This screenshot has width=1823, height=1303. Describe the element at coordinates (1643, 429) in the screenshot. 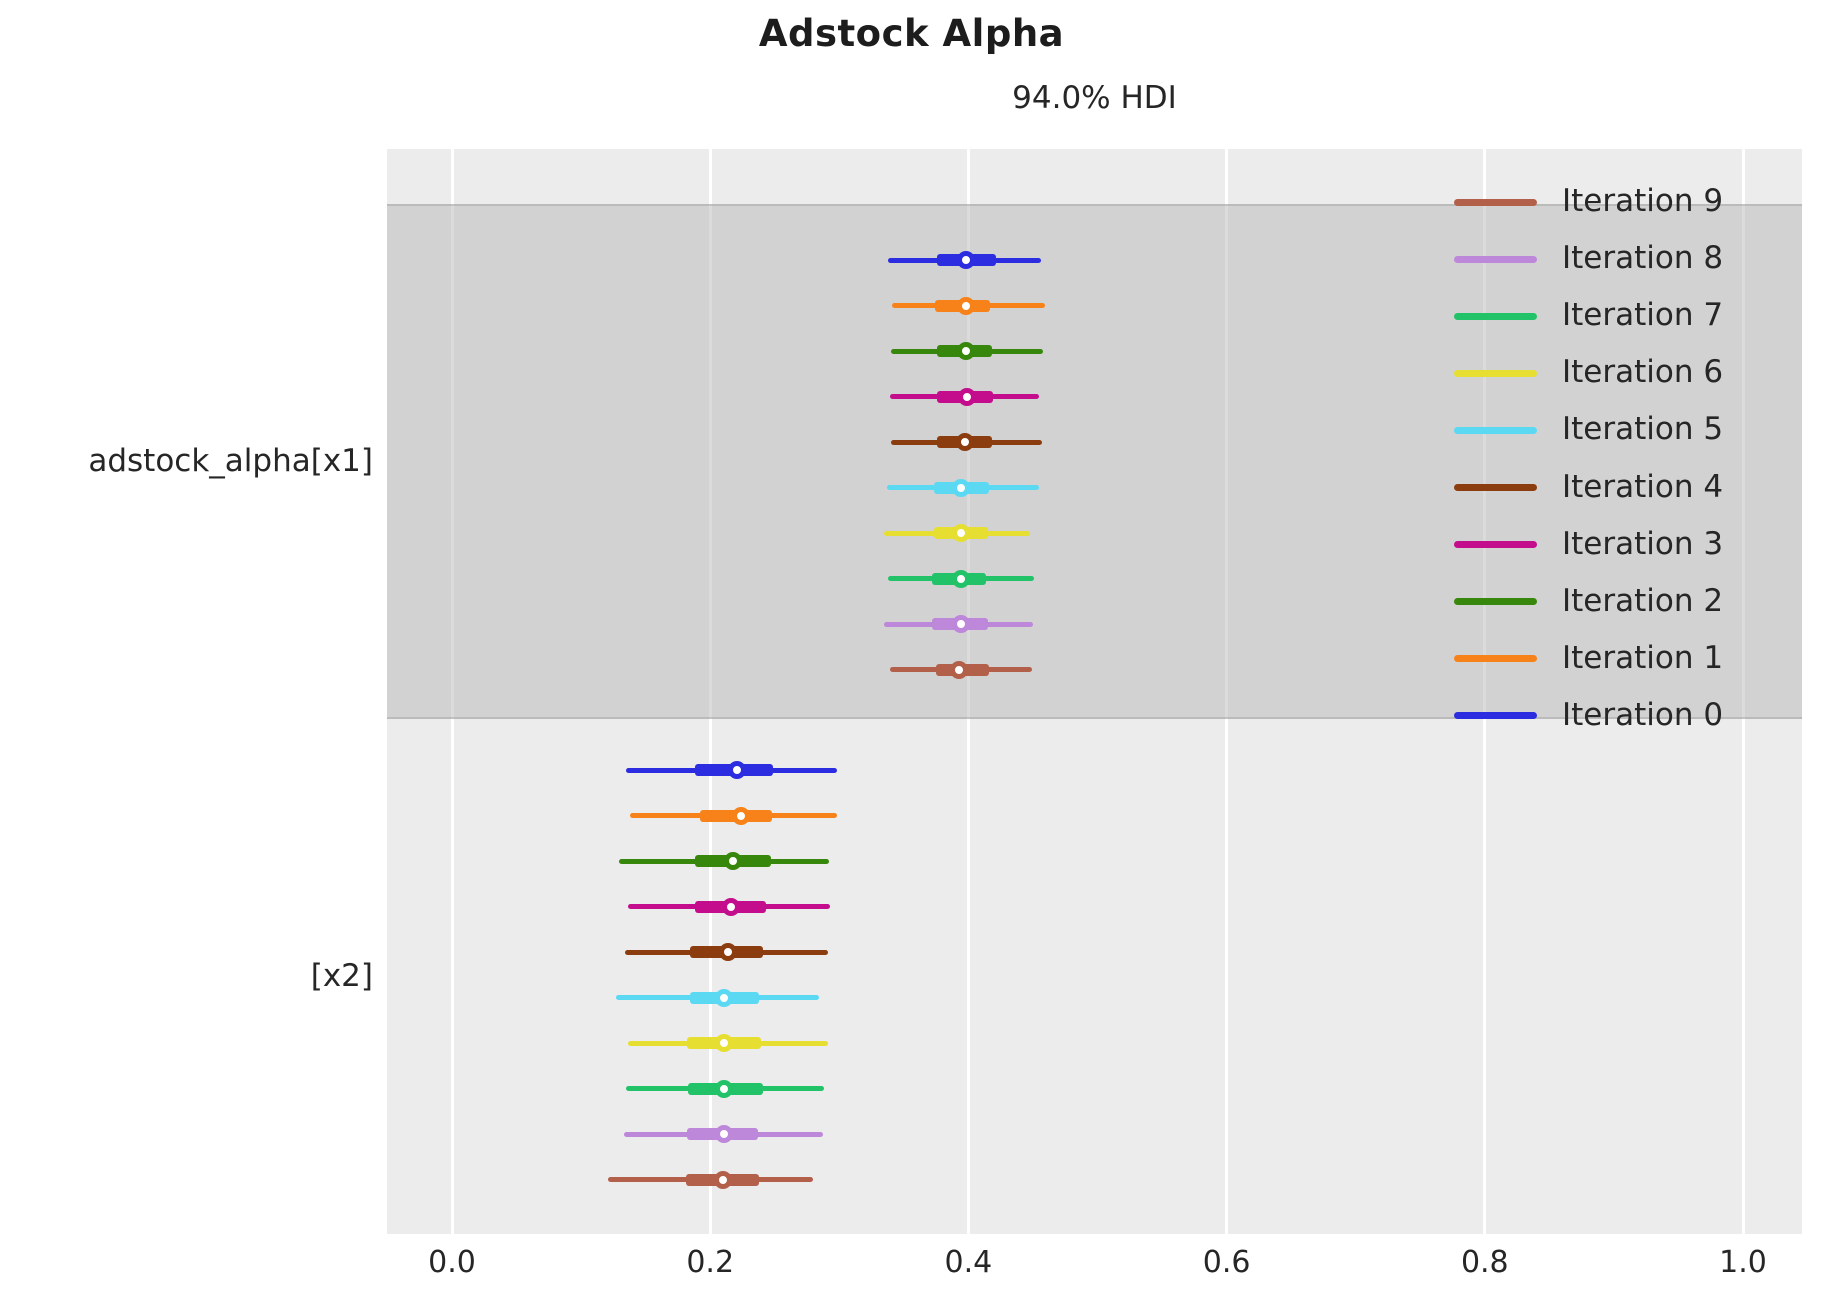

I see `legend-label: Iteration 5` at that location.